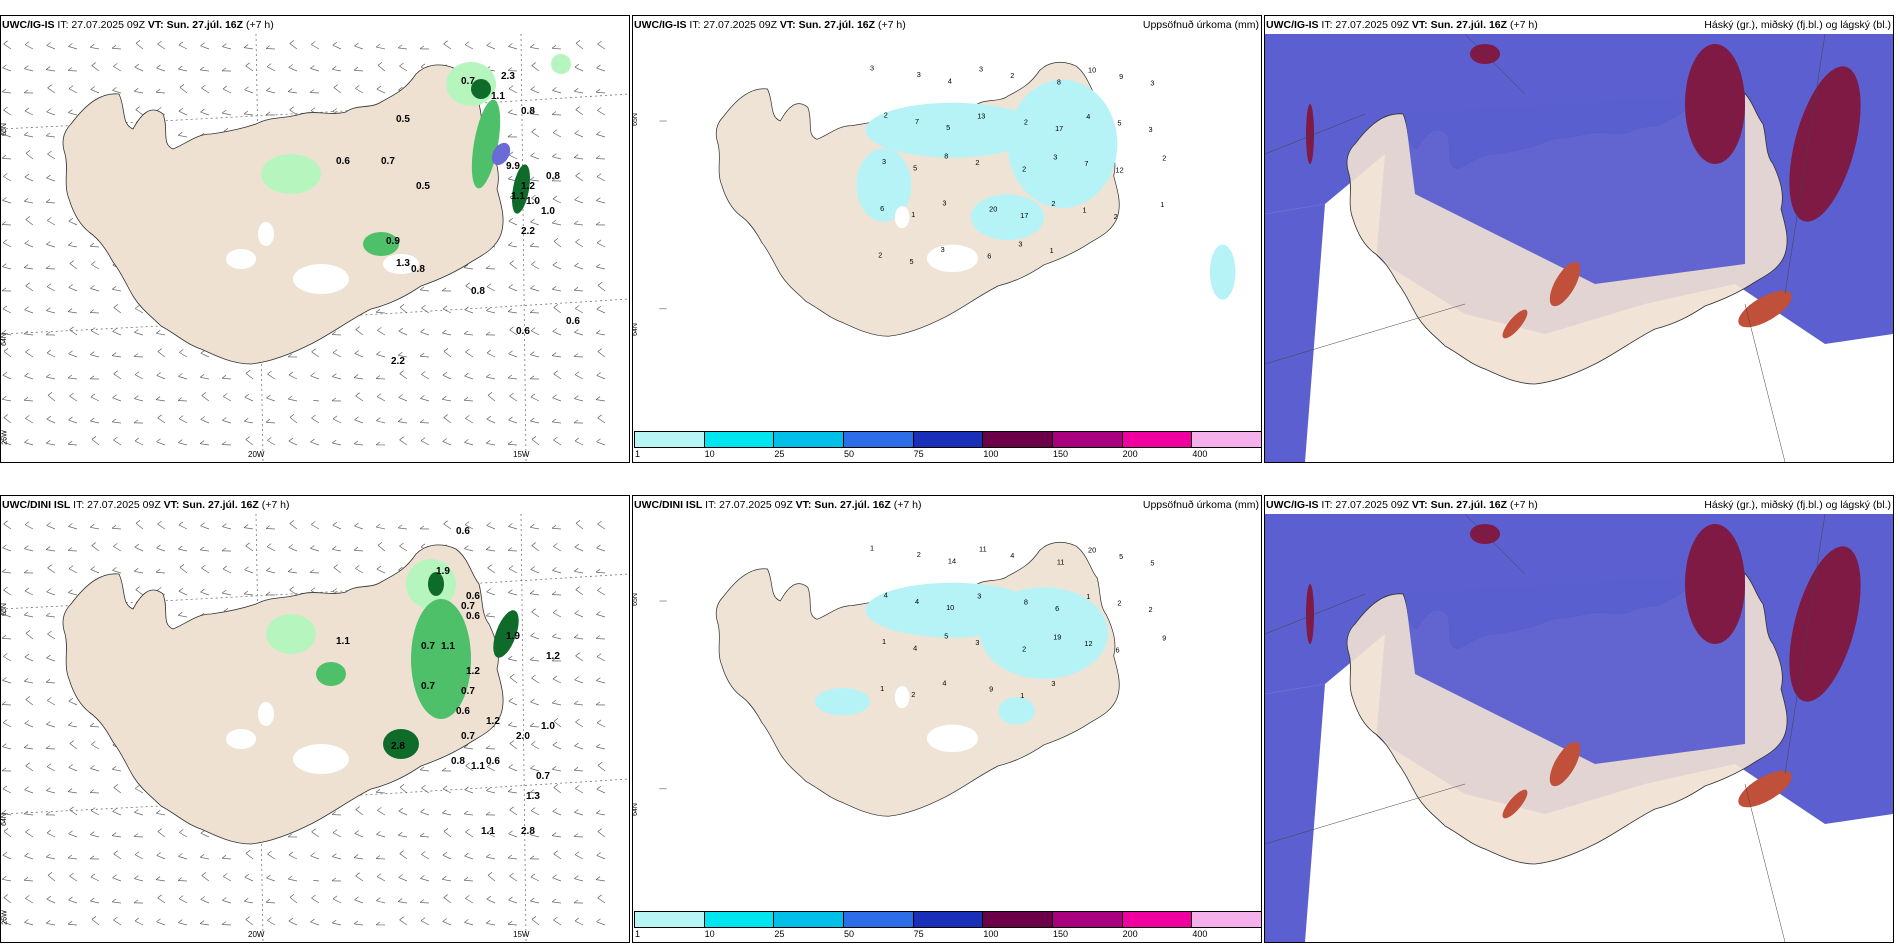 The height and width of the screenshot is (950, 1900). I want to click on precip-value: 0.6, so click(523, 331).